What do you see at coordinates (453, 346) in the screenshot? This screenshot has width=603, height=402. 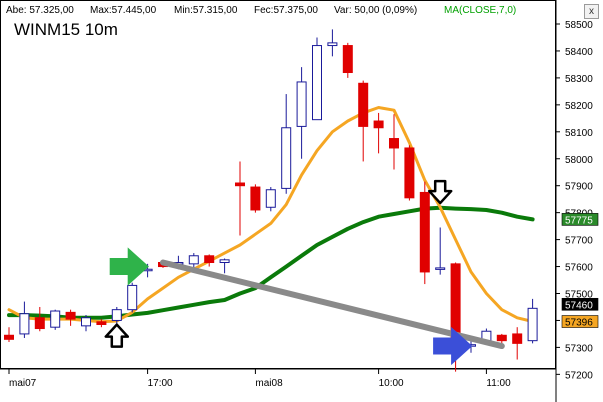 I see `sell-signal-arrow` at bounding box center [453, 346].